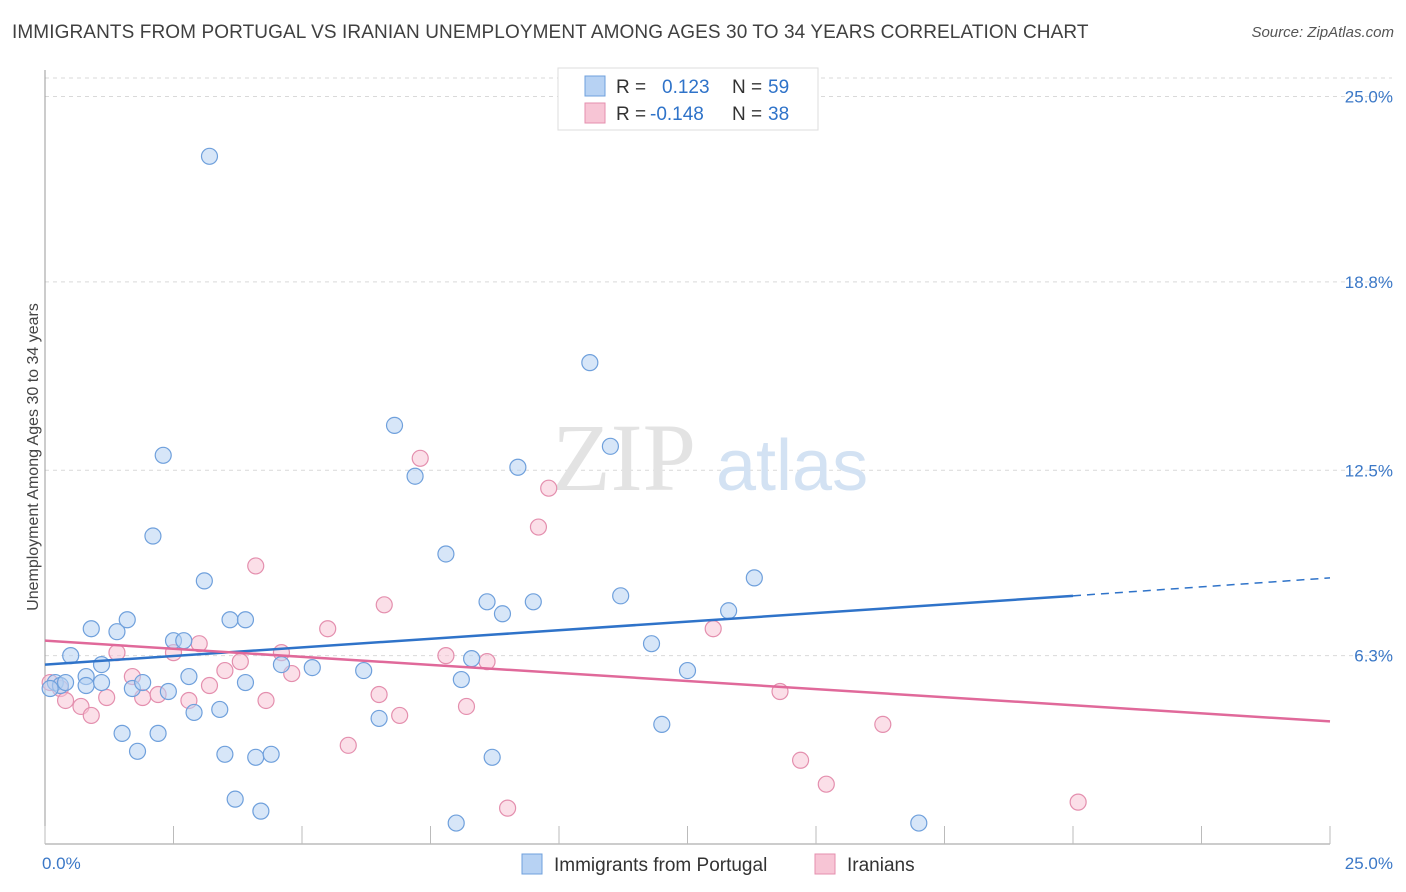  Describe the element at coordinates (1369, 97) in the screenshot. I see `y-tick-label: 25.0%` at that location.